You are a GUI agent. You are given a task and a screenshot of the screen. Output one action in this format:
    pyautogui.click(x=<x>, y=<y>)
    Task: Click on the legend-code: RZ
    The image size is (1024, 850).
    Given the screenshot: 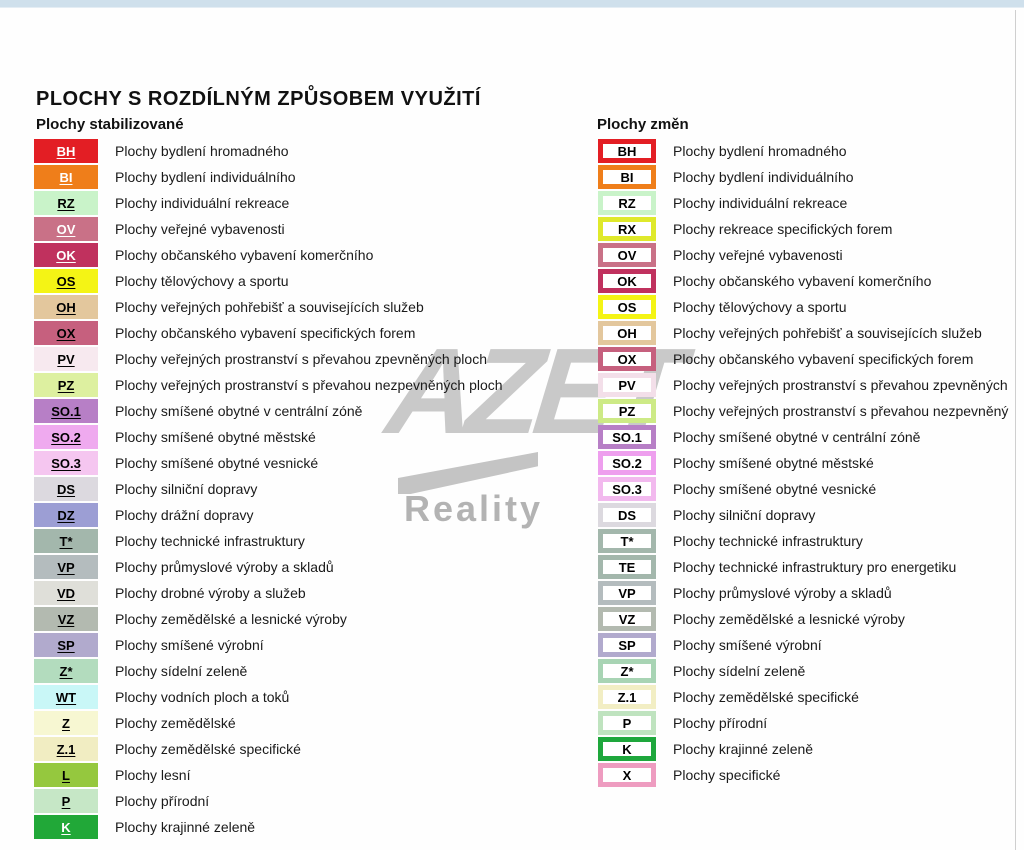 What is the action you would take?
    pyautogui.click(x=627, y=203)
    